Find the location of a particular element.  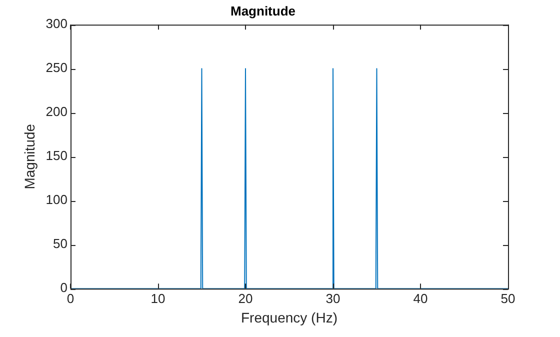

x-tick-label: 20 is located at coordinates (245, 298).